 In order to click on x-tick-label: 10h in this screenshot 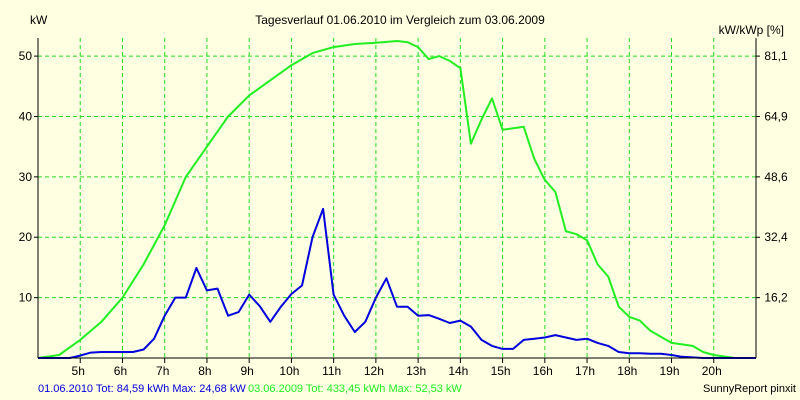, I will do `click(289, 371)`.